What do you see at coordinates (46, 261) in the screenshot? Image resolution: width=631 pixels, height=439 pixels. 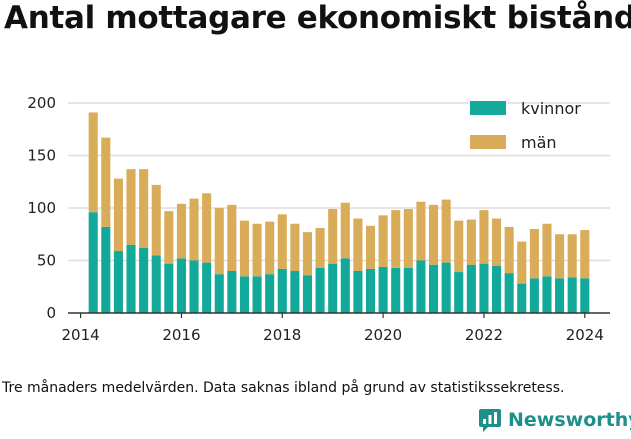 I see `y-tick-label: 50` at bounding box center [46, 261].